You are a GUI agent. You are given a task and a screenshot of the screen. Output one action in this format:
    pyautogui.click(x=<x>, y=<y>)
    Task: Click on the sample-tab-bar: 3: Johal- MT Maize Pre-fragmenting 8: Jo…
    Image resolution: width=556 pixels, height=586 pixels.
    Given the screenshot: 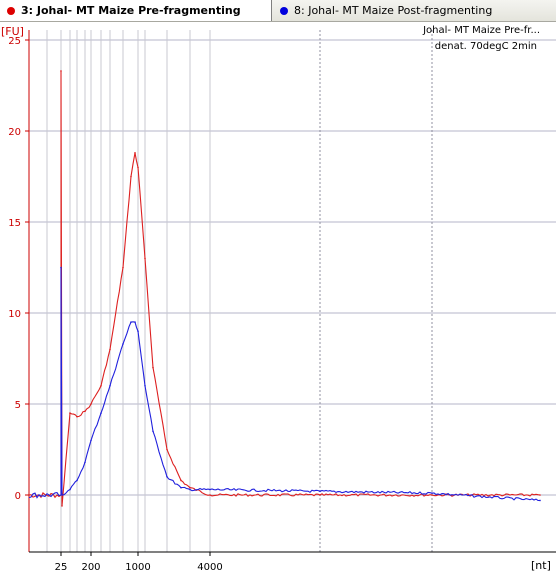 What is the action you would take?
    pyautogui.click(x=278, y=11)
    